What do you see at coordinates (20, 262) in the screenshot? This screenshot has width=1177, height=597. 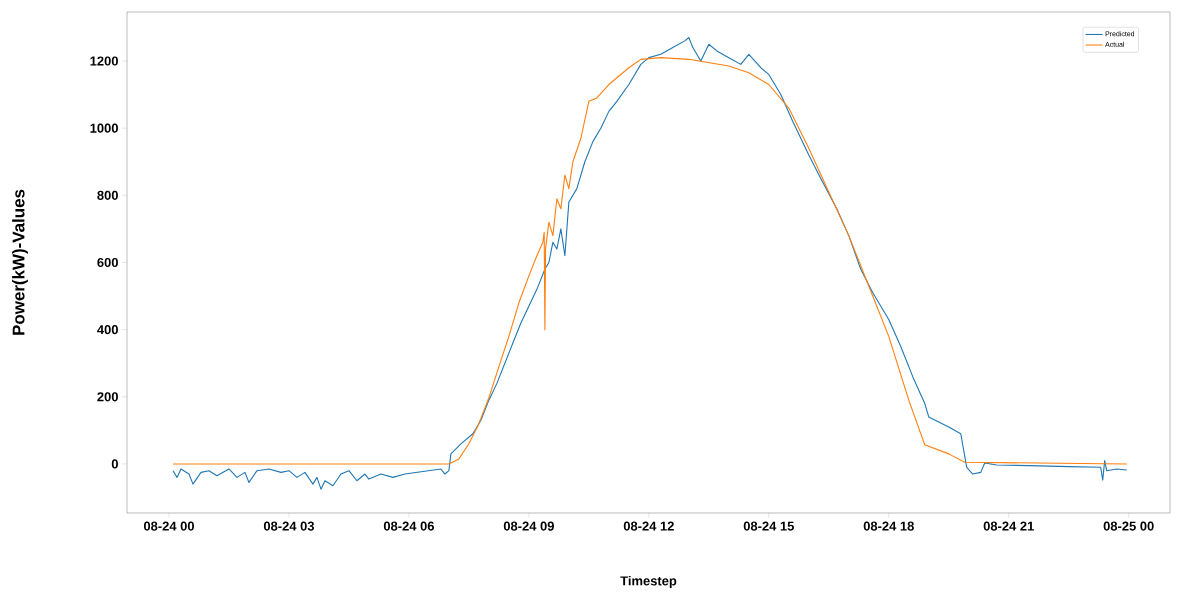 I see `y-axis-title: Power(kW)-Values` at bounding box center [20, 262].